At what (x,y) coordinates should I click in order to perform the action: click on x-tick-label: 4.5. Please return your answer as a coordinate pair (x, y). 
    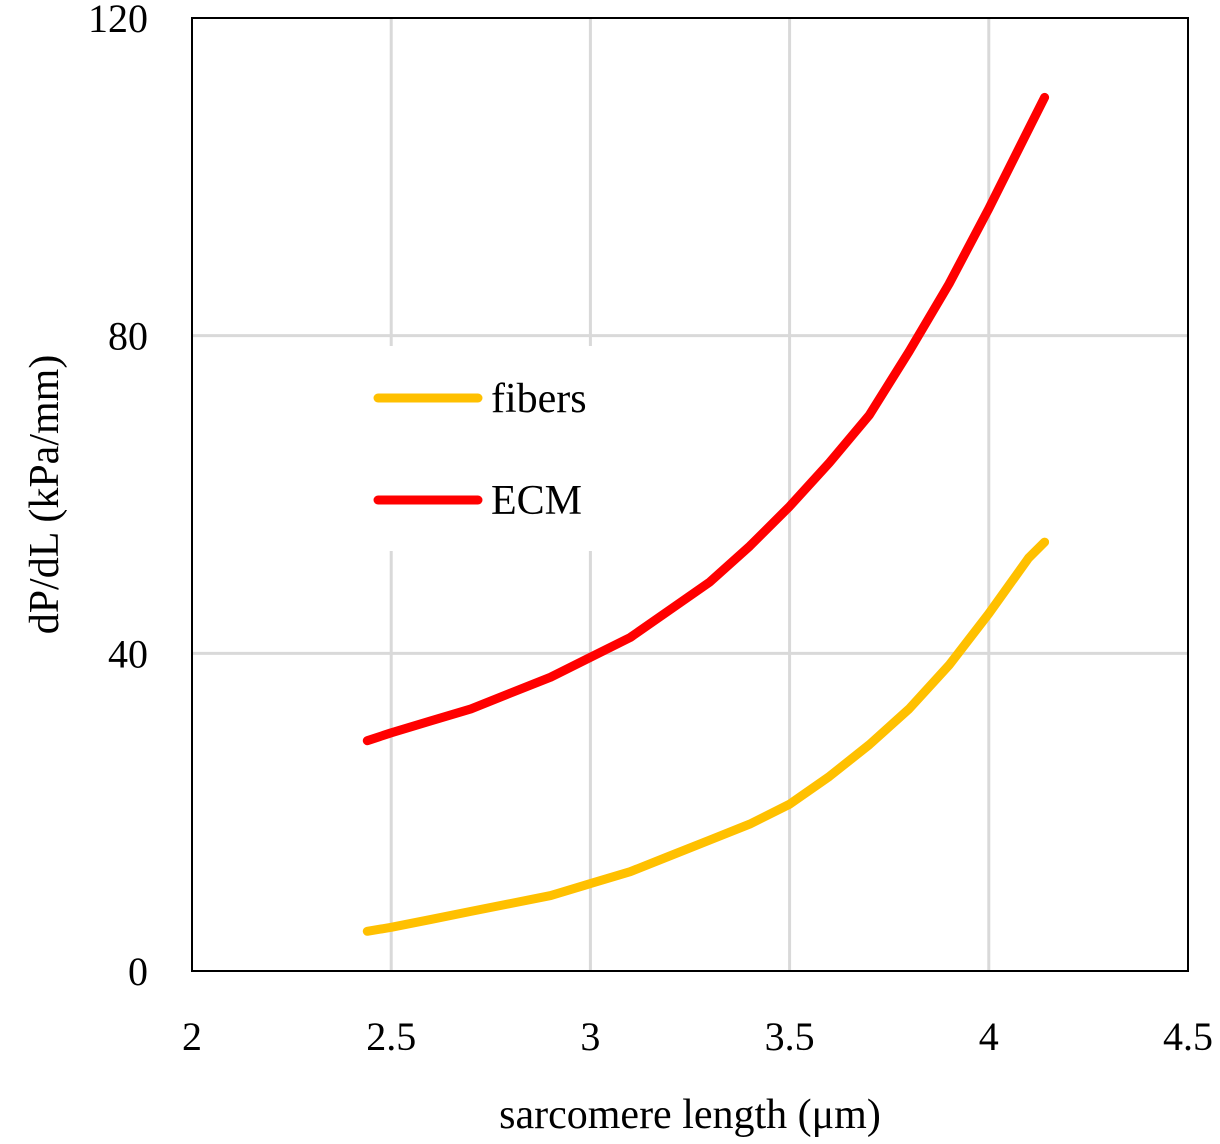
    Looking at the image, I should click on (1188, 1036).